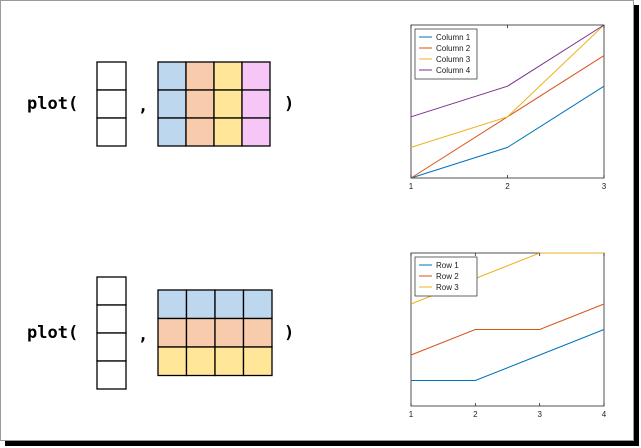  What do you see at coordinates (453, 37) in the screenshot?
I see `legend-label: Column 1` at bounding box center [453, 37].